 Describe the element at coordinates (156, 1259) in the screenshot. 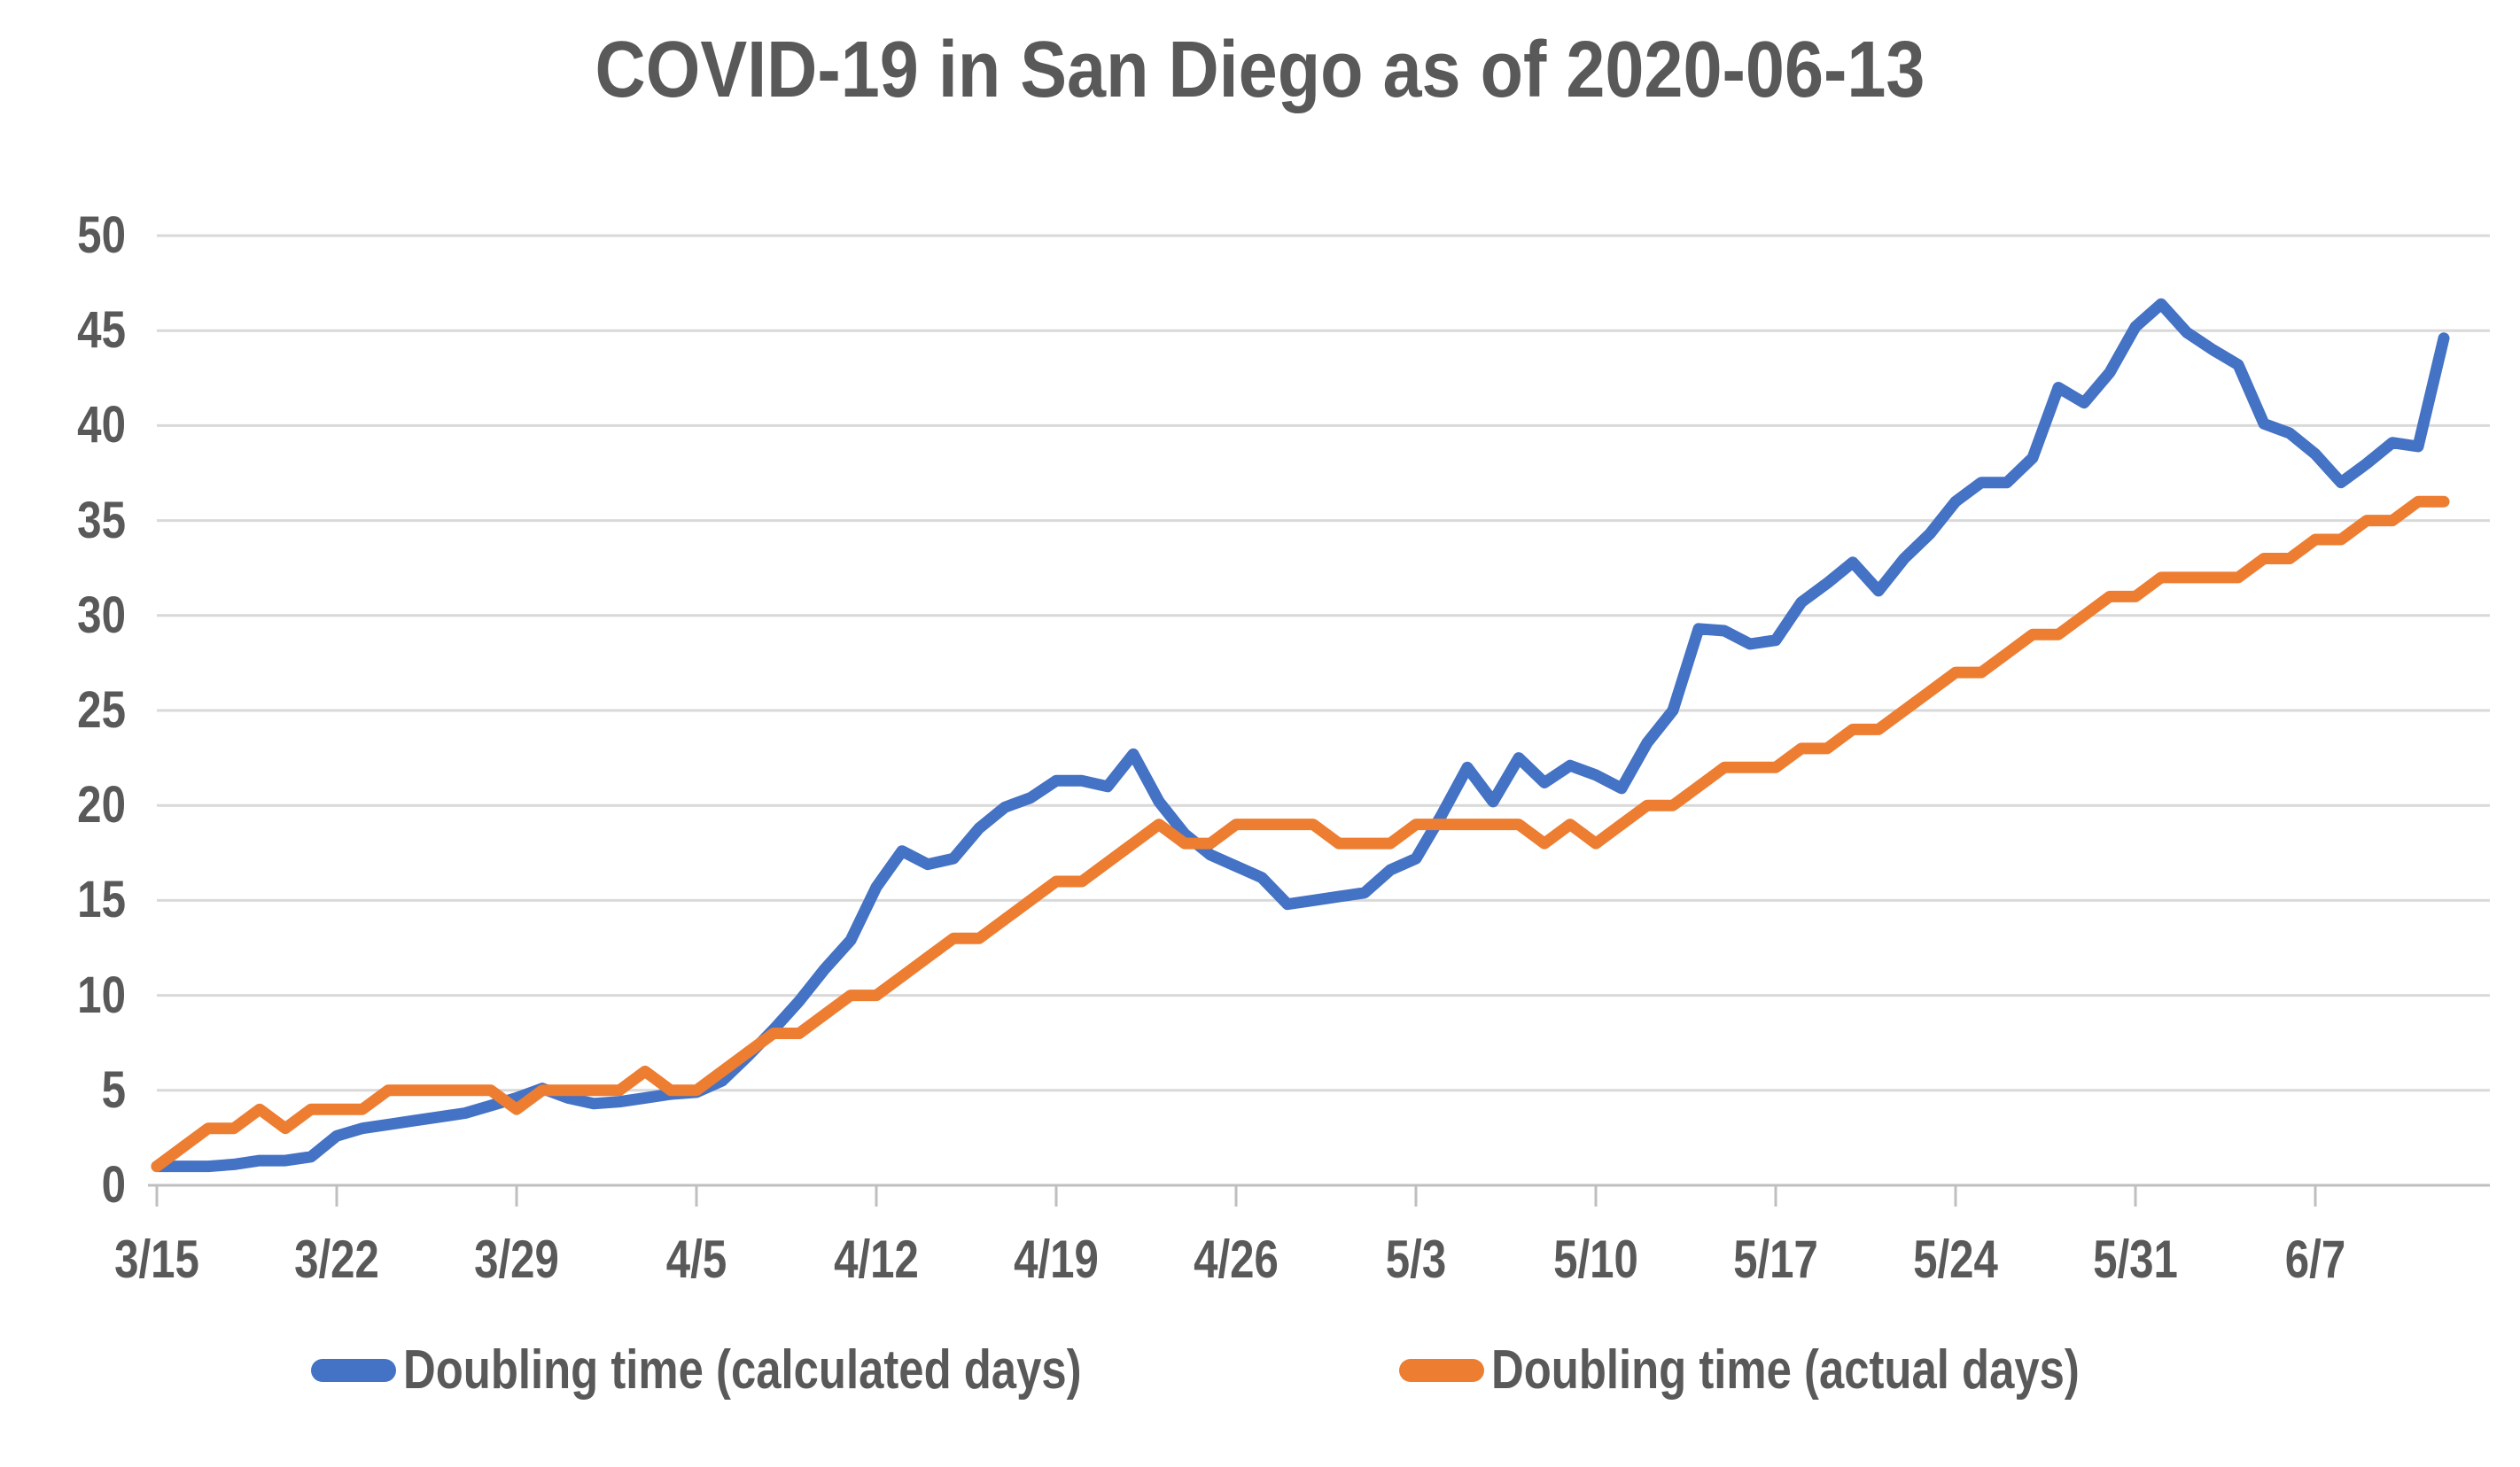

I see `x-axis-label: 3/15` at that location.